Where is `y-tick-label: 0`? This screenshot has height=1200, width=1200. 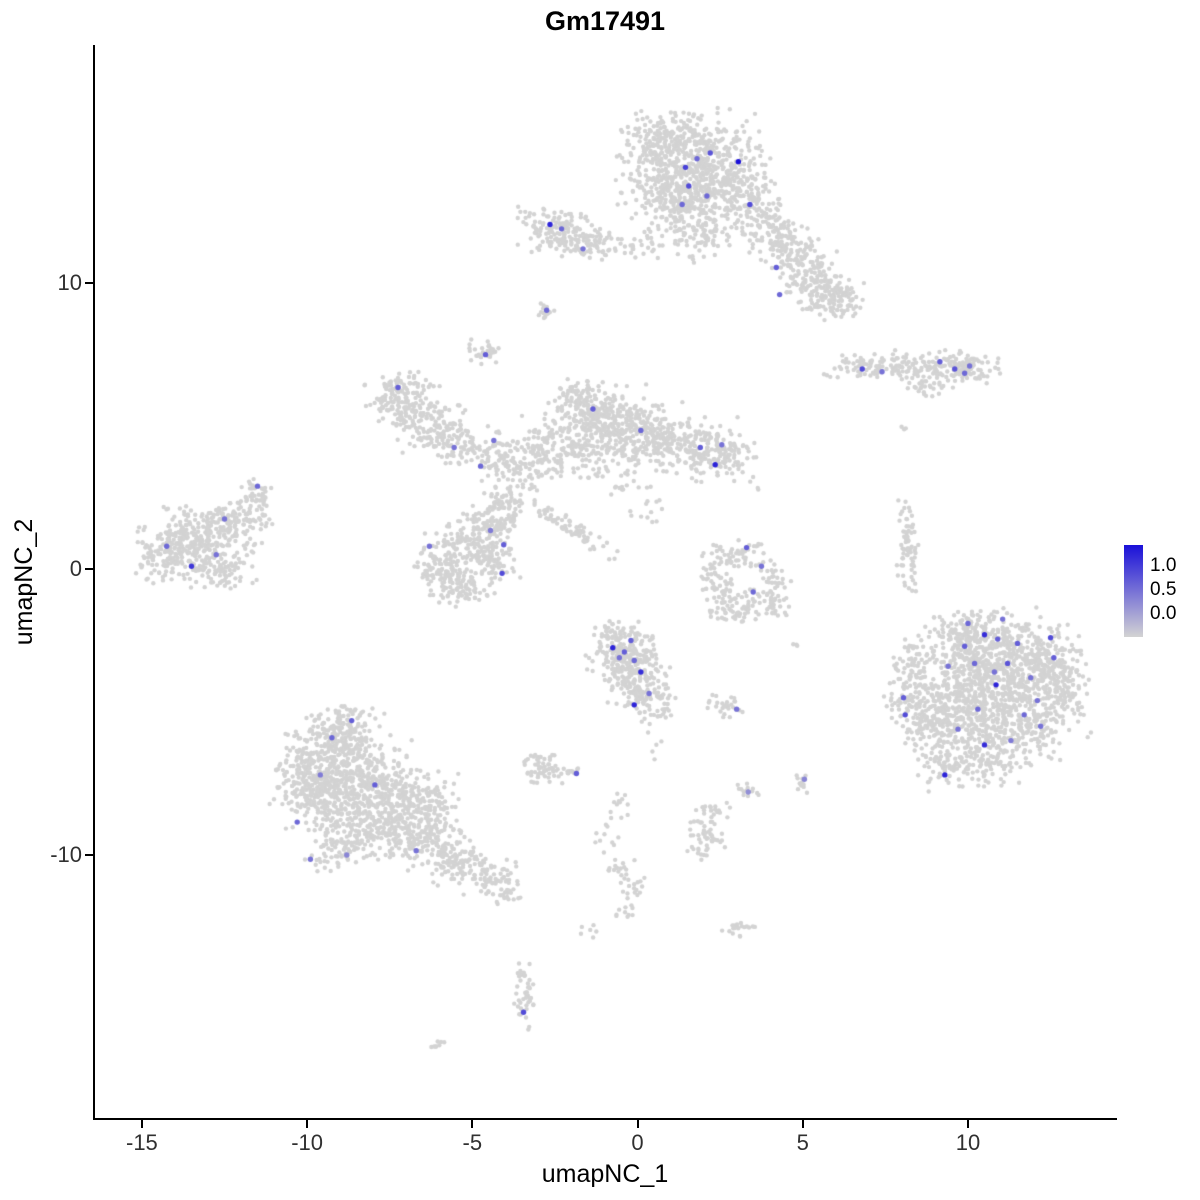 y-tick-label: 0 is located at coordinates (75, 569).